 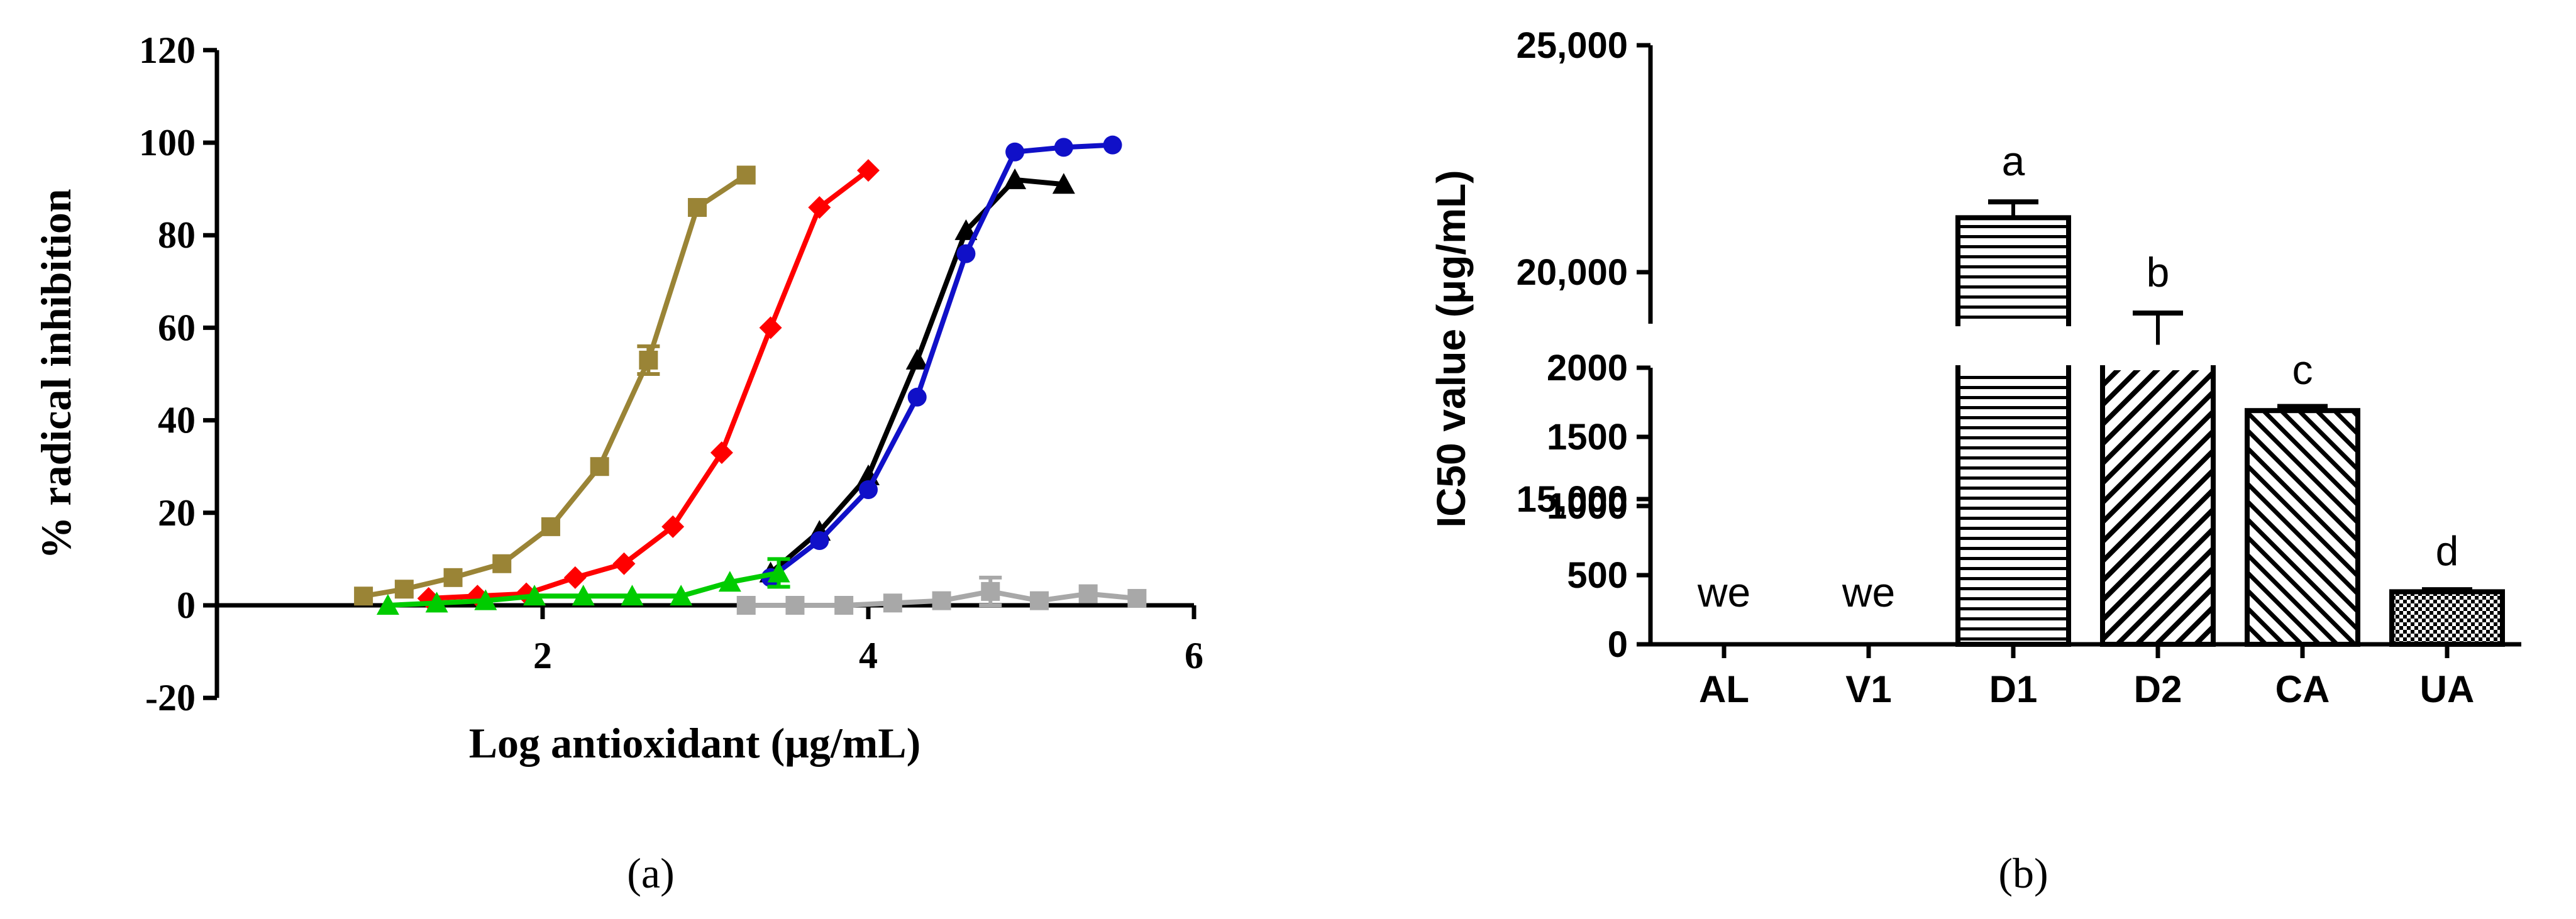 I want to click on bar-rect-upper-D1, so click(x=2013, y=270).